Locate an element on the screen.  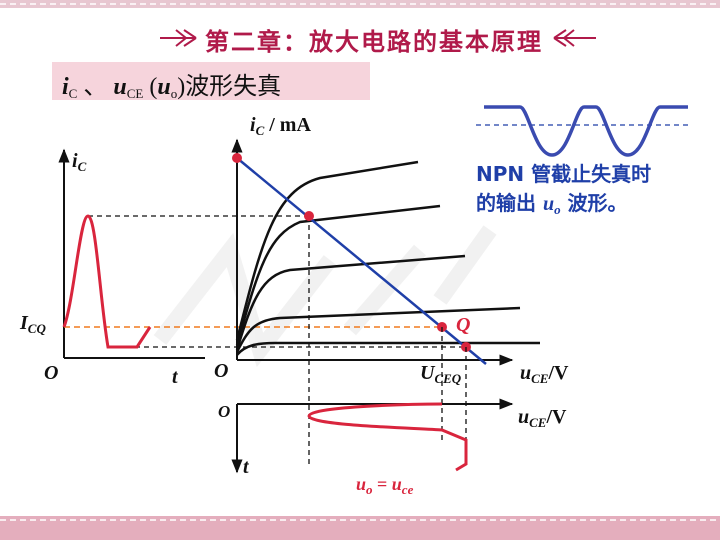
saturation-point is located at coordinates (309, 216).